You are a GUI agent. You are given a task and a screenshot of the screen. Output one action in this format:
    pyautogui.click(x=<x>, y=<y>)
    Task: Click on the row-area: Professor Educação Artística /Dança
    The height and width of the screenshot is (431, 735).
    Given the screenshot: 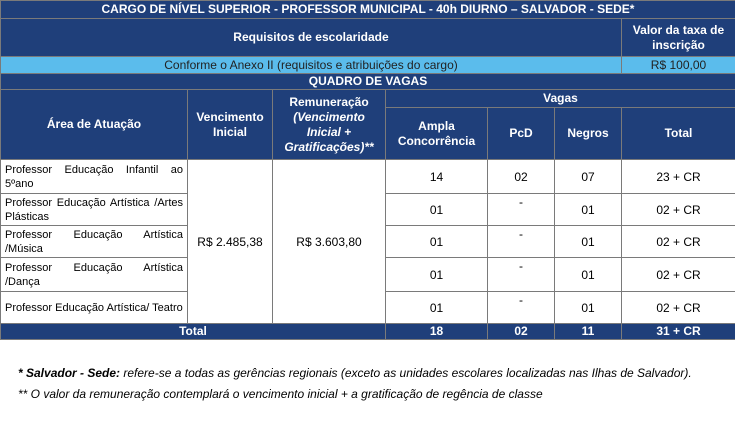 What is the action you would take?
    pyautogui.click(x=94, y=274)
    